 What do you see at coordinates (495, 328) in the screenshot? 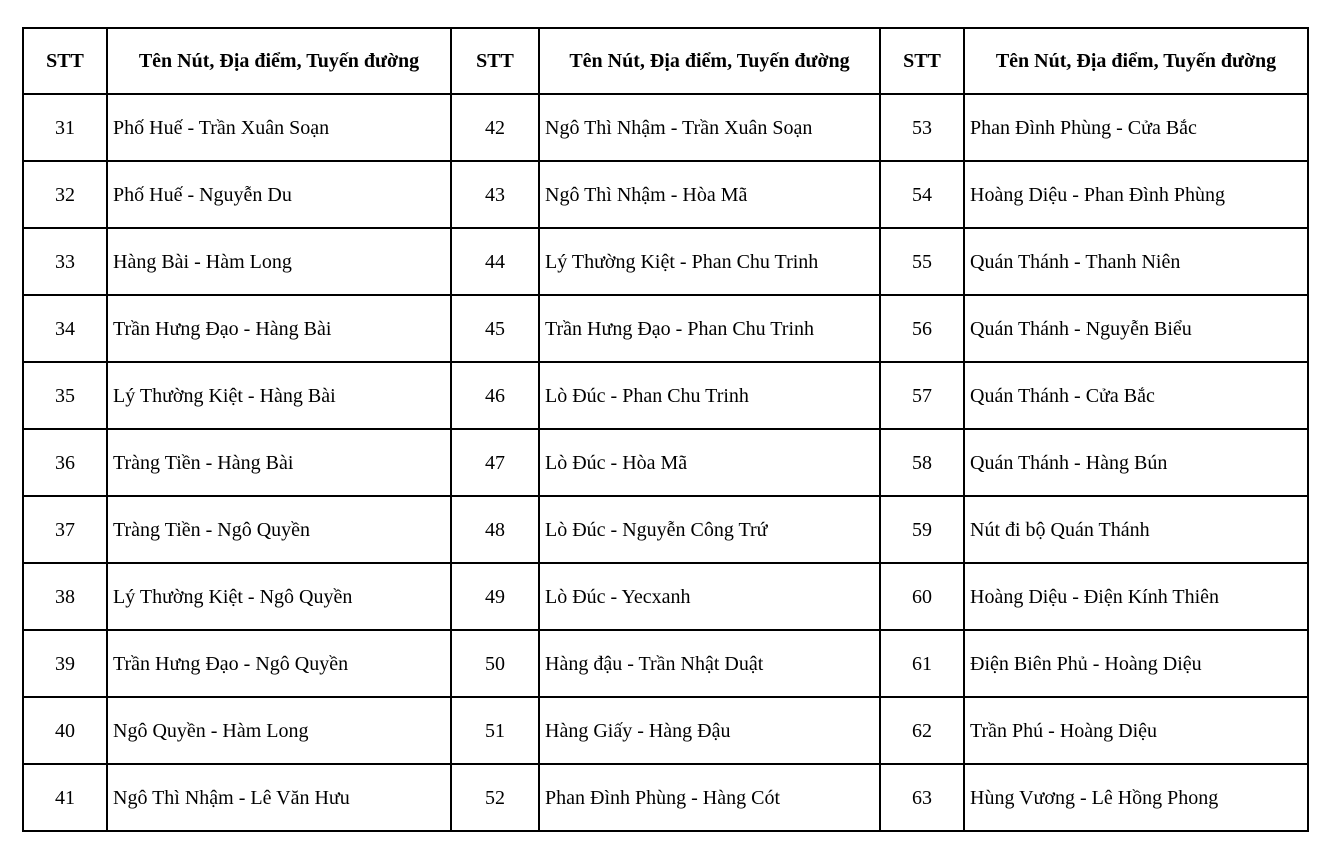
I see `stt-cell: 45` at bounding box center [495, 328].